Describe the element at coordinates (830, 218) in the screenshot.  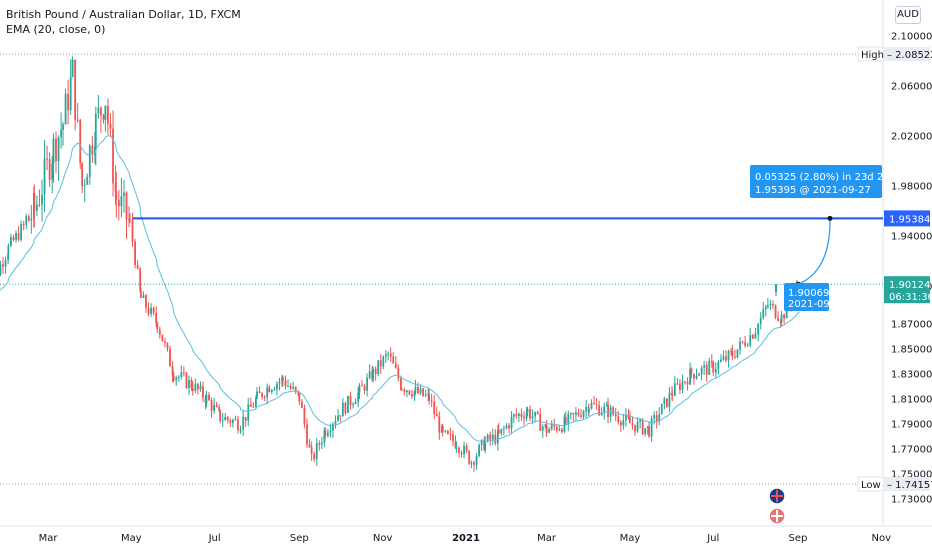
I see `end-point-marker` at that location.